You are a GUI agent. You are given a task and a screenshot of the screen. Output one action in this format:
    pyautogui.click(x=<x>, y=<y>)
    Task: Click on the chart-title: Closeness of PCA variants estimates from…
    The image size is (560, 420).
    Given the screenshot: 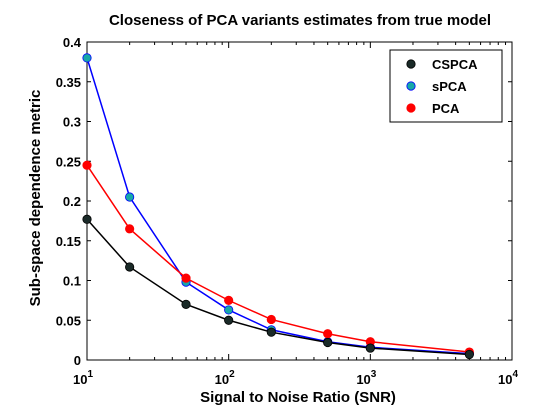 What is the action you would take?
    pyautogui.click(x=300, y=20)
    